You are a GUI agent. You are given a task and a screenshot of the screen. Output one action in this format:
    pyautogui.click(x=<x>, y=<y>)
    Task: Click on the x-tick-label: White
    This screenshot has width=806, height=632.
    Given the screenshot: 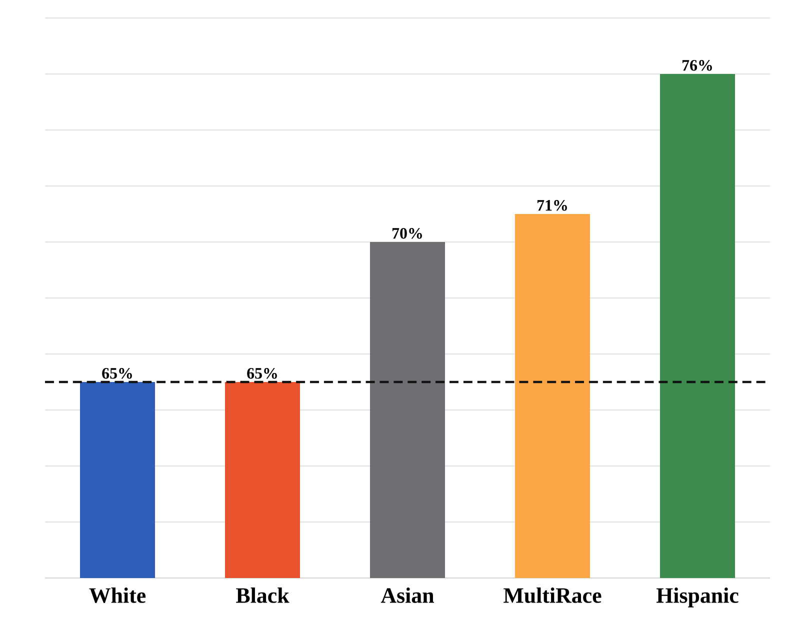 What is the action you would take?
    pyautogui.click(x=117, y=596)
    